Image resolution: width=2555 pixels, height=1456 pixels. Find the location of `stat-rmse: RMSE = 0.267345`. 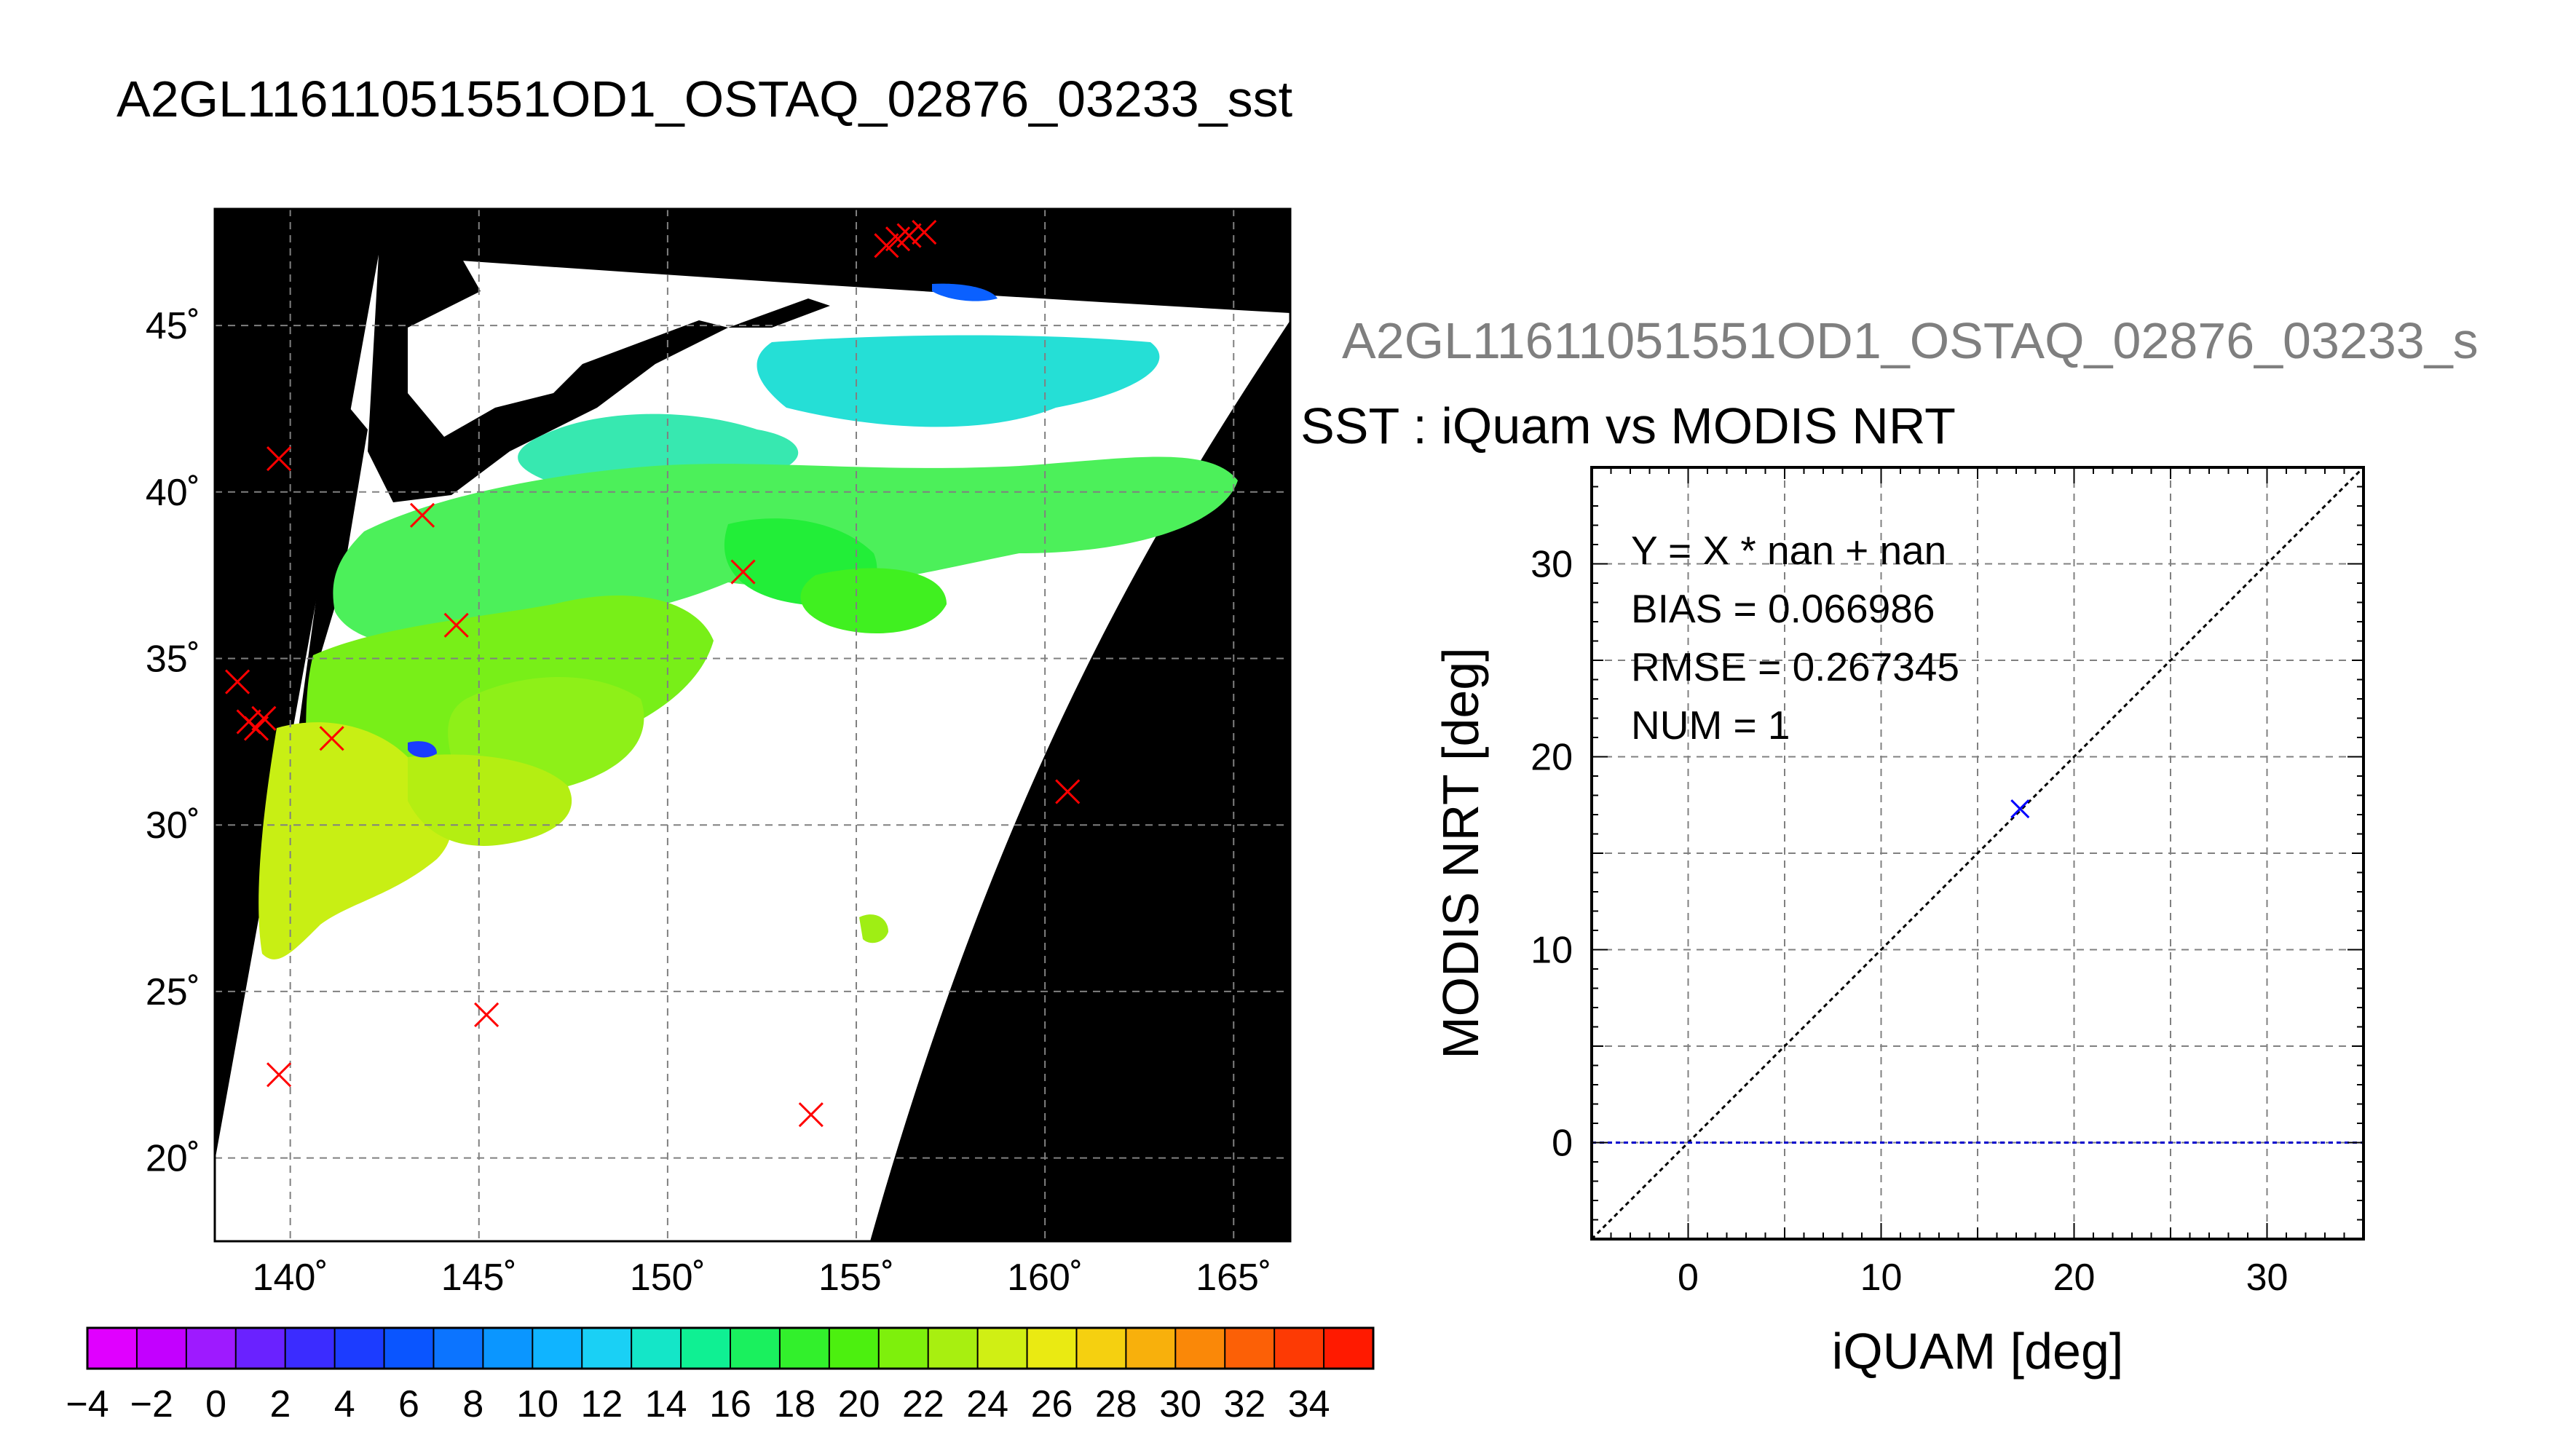

stat-rmse: RMSE = 0.267345 is located at coordinates (1795, 666).